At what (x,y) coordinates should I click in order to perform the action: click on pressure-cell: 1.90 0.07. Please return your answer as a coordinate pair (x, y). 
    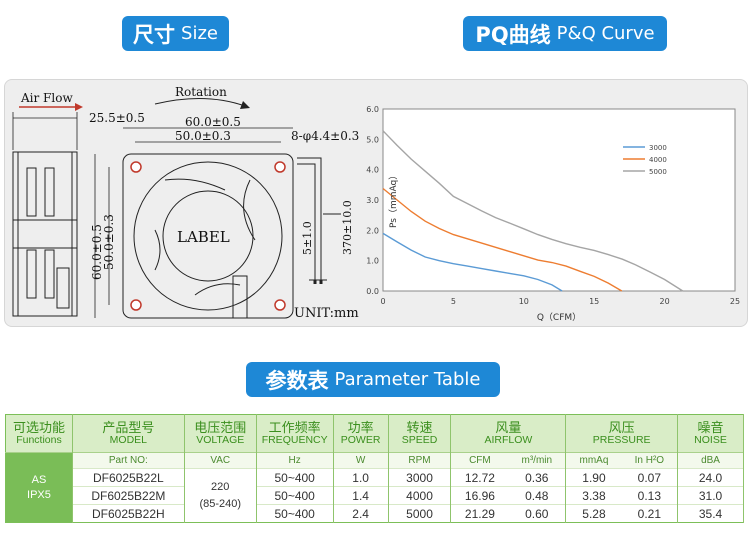
    Looking at the image, I should click on (622, 477).